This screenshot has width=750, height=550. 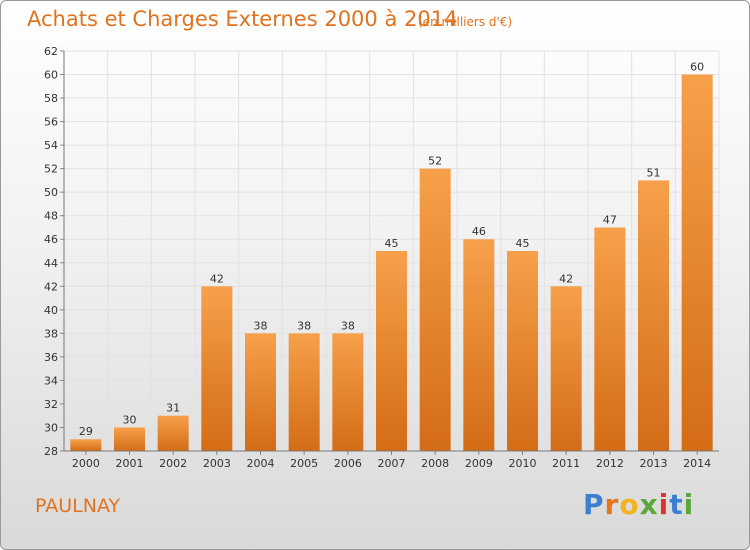 What do you see at coordinates (653, 316) in the screenshot?
I see `bar-2013` at bounding box center [653, 316].